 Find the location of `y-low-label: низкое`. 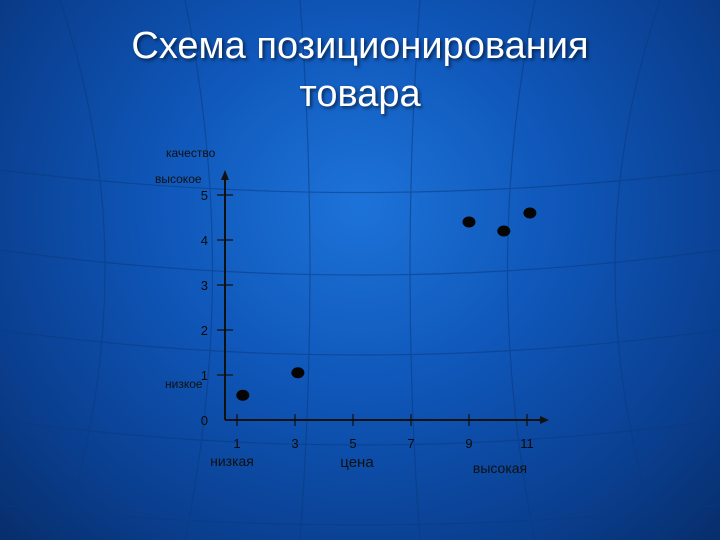

y-low-label: низкое is located at coordinates (184, 384).